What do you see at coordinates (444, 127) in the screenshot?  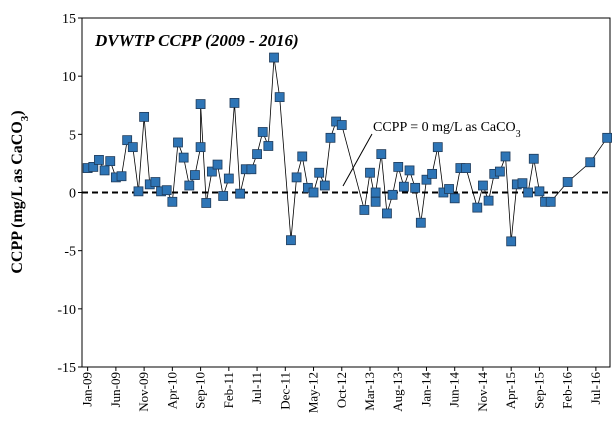 I see `annotation-text: CCPP = 0 mg/L as CaCO` at bounding box center [444, 127].